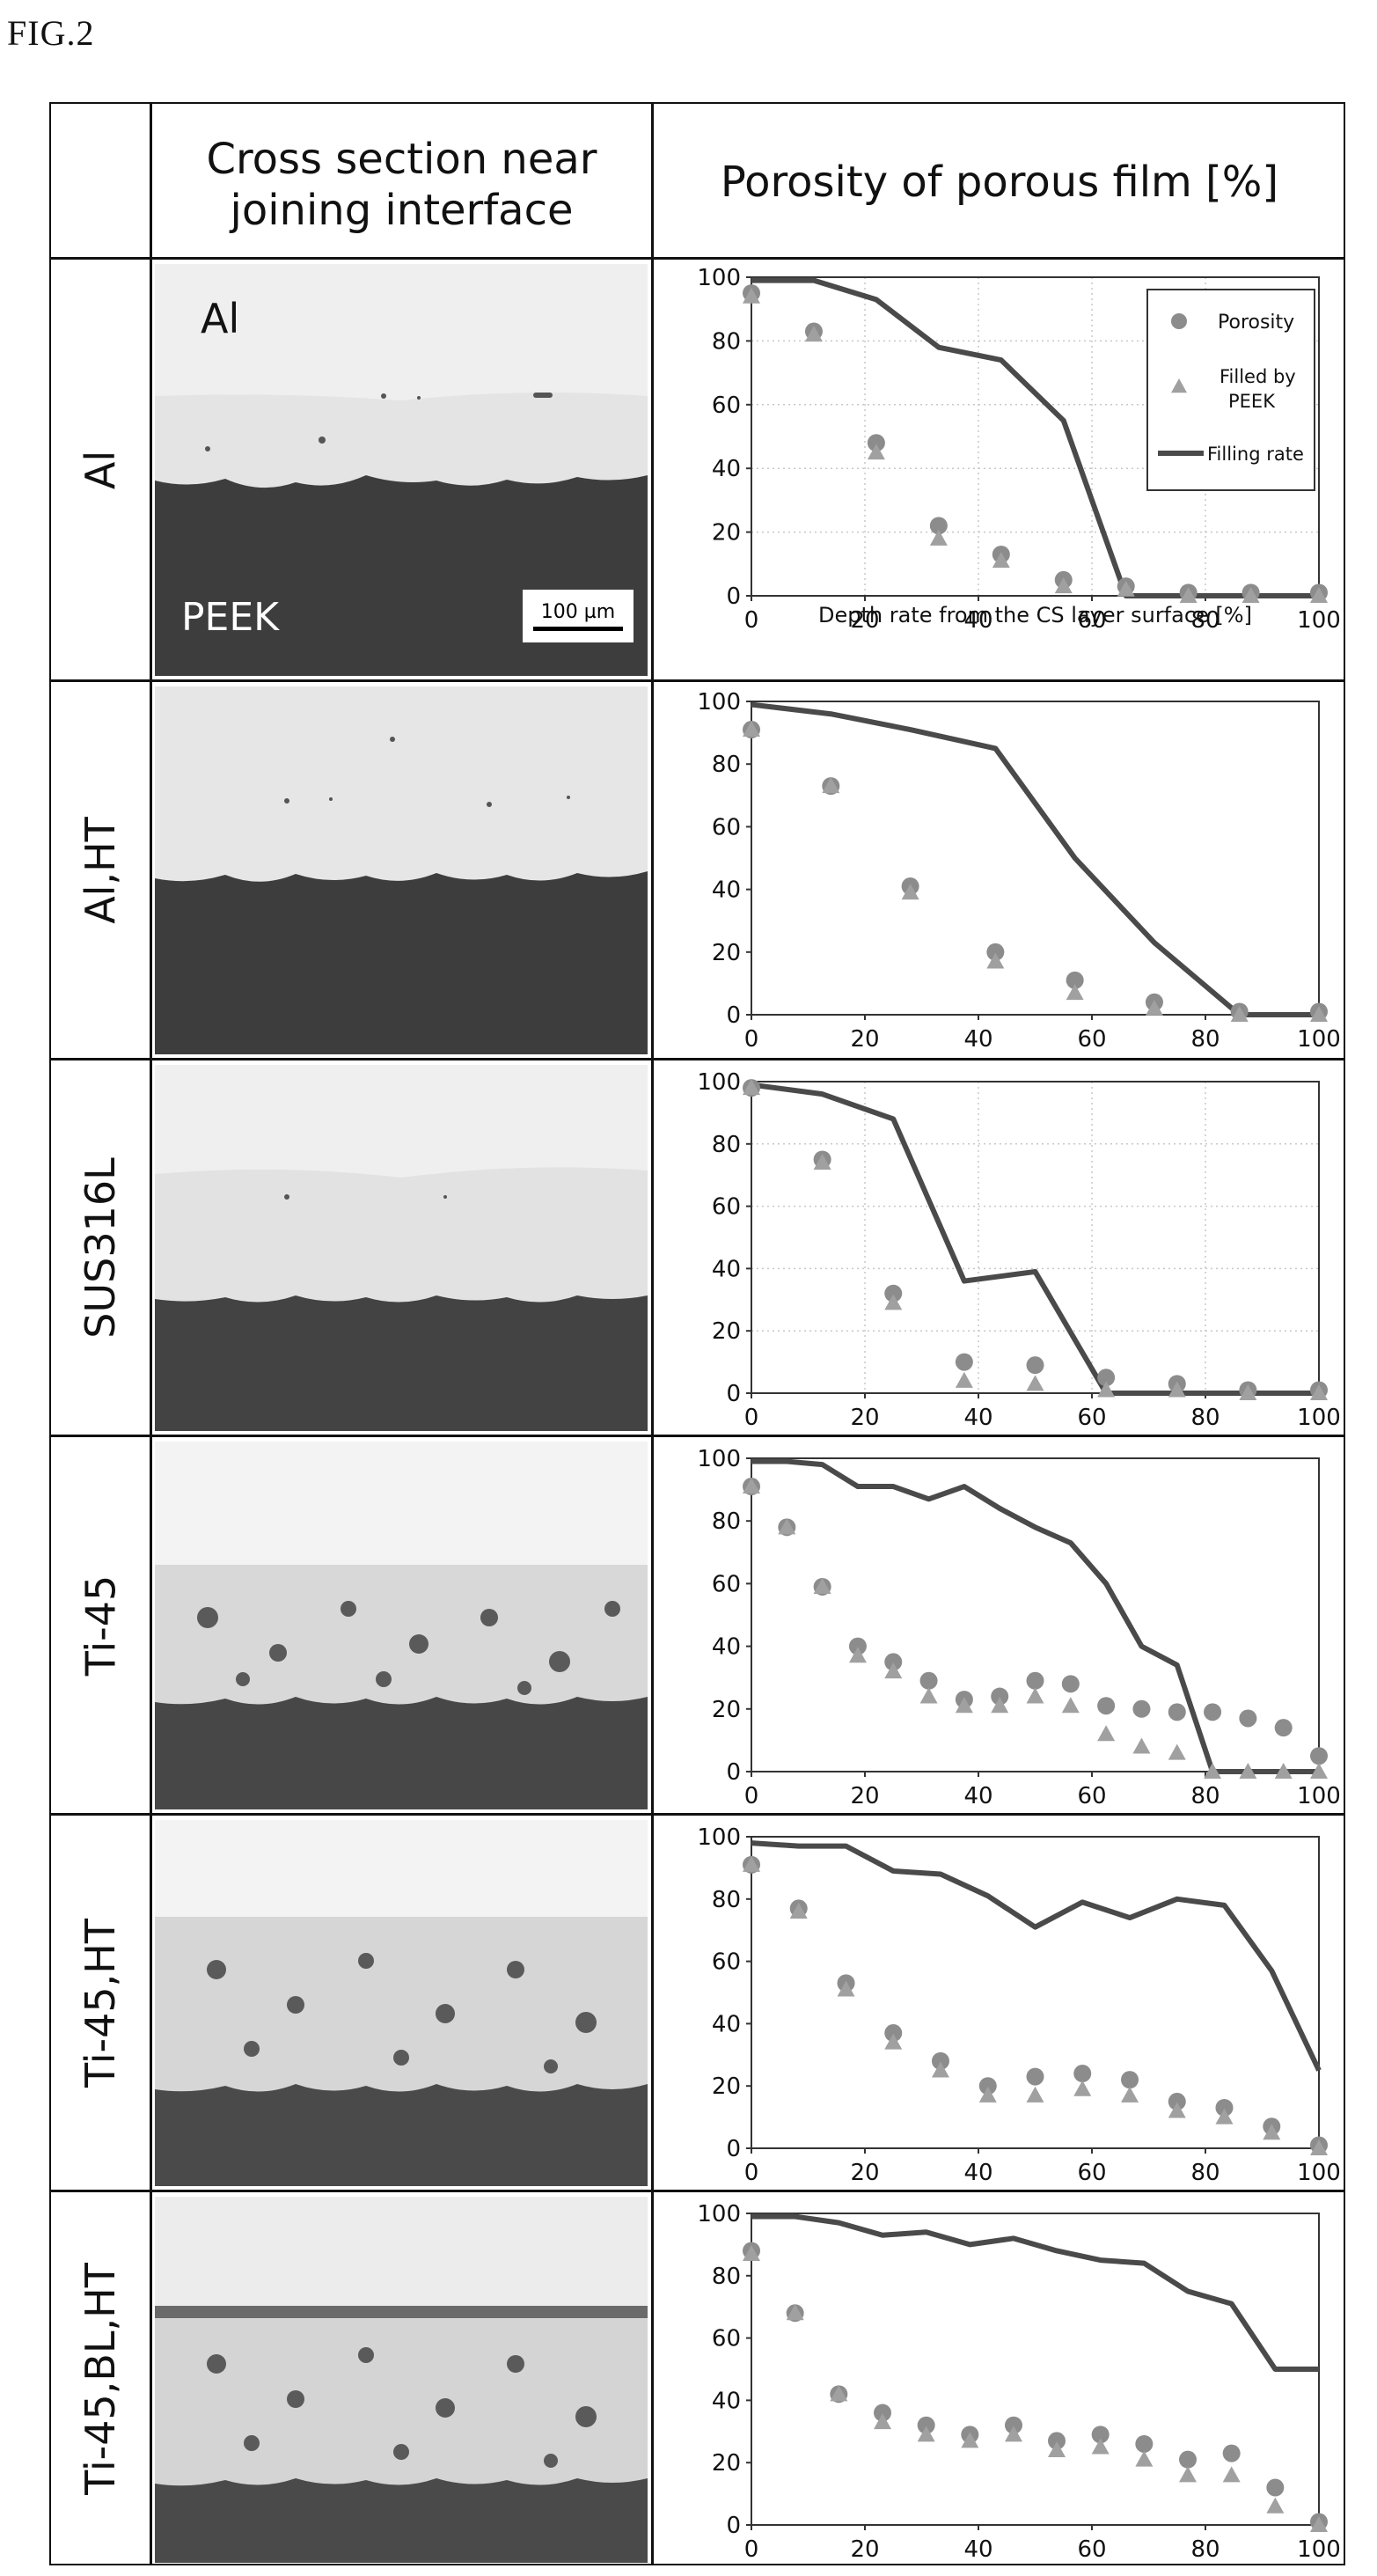 This screenshot has height=2576, width=1377. What do you see at coordinates (101, 1625) in the screenshot?
I see `row-label-ti45: Ti-45` at bounding box center [101, 1625].